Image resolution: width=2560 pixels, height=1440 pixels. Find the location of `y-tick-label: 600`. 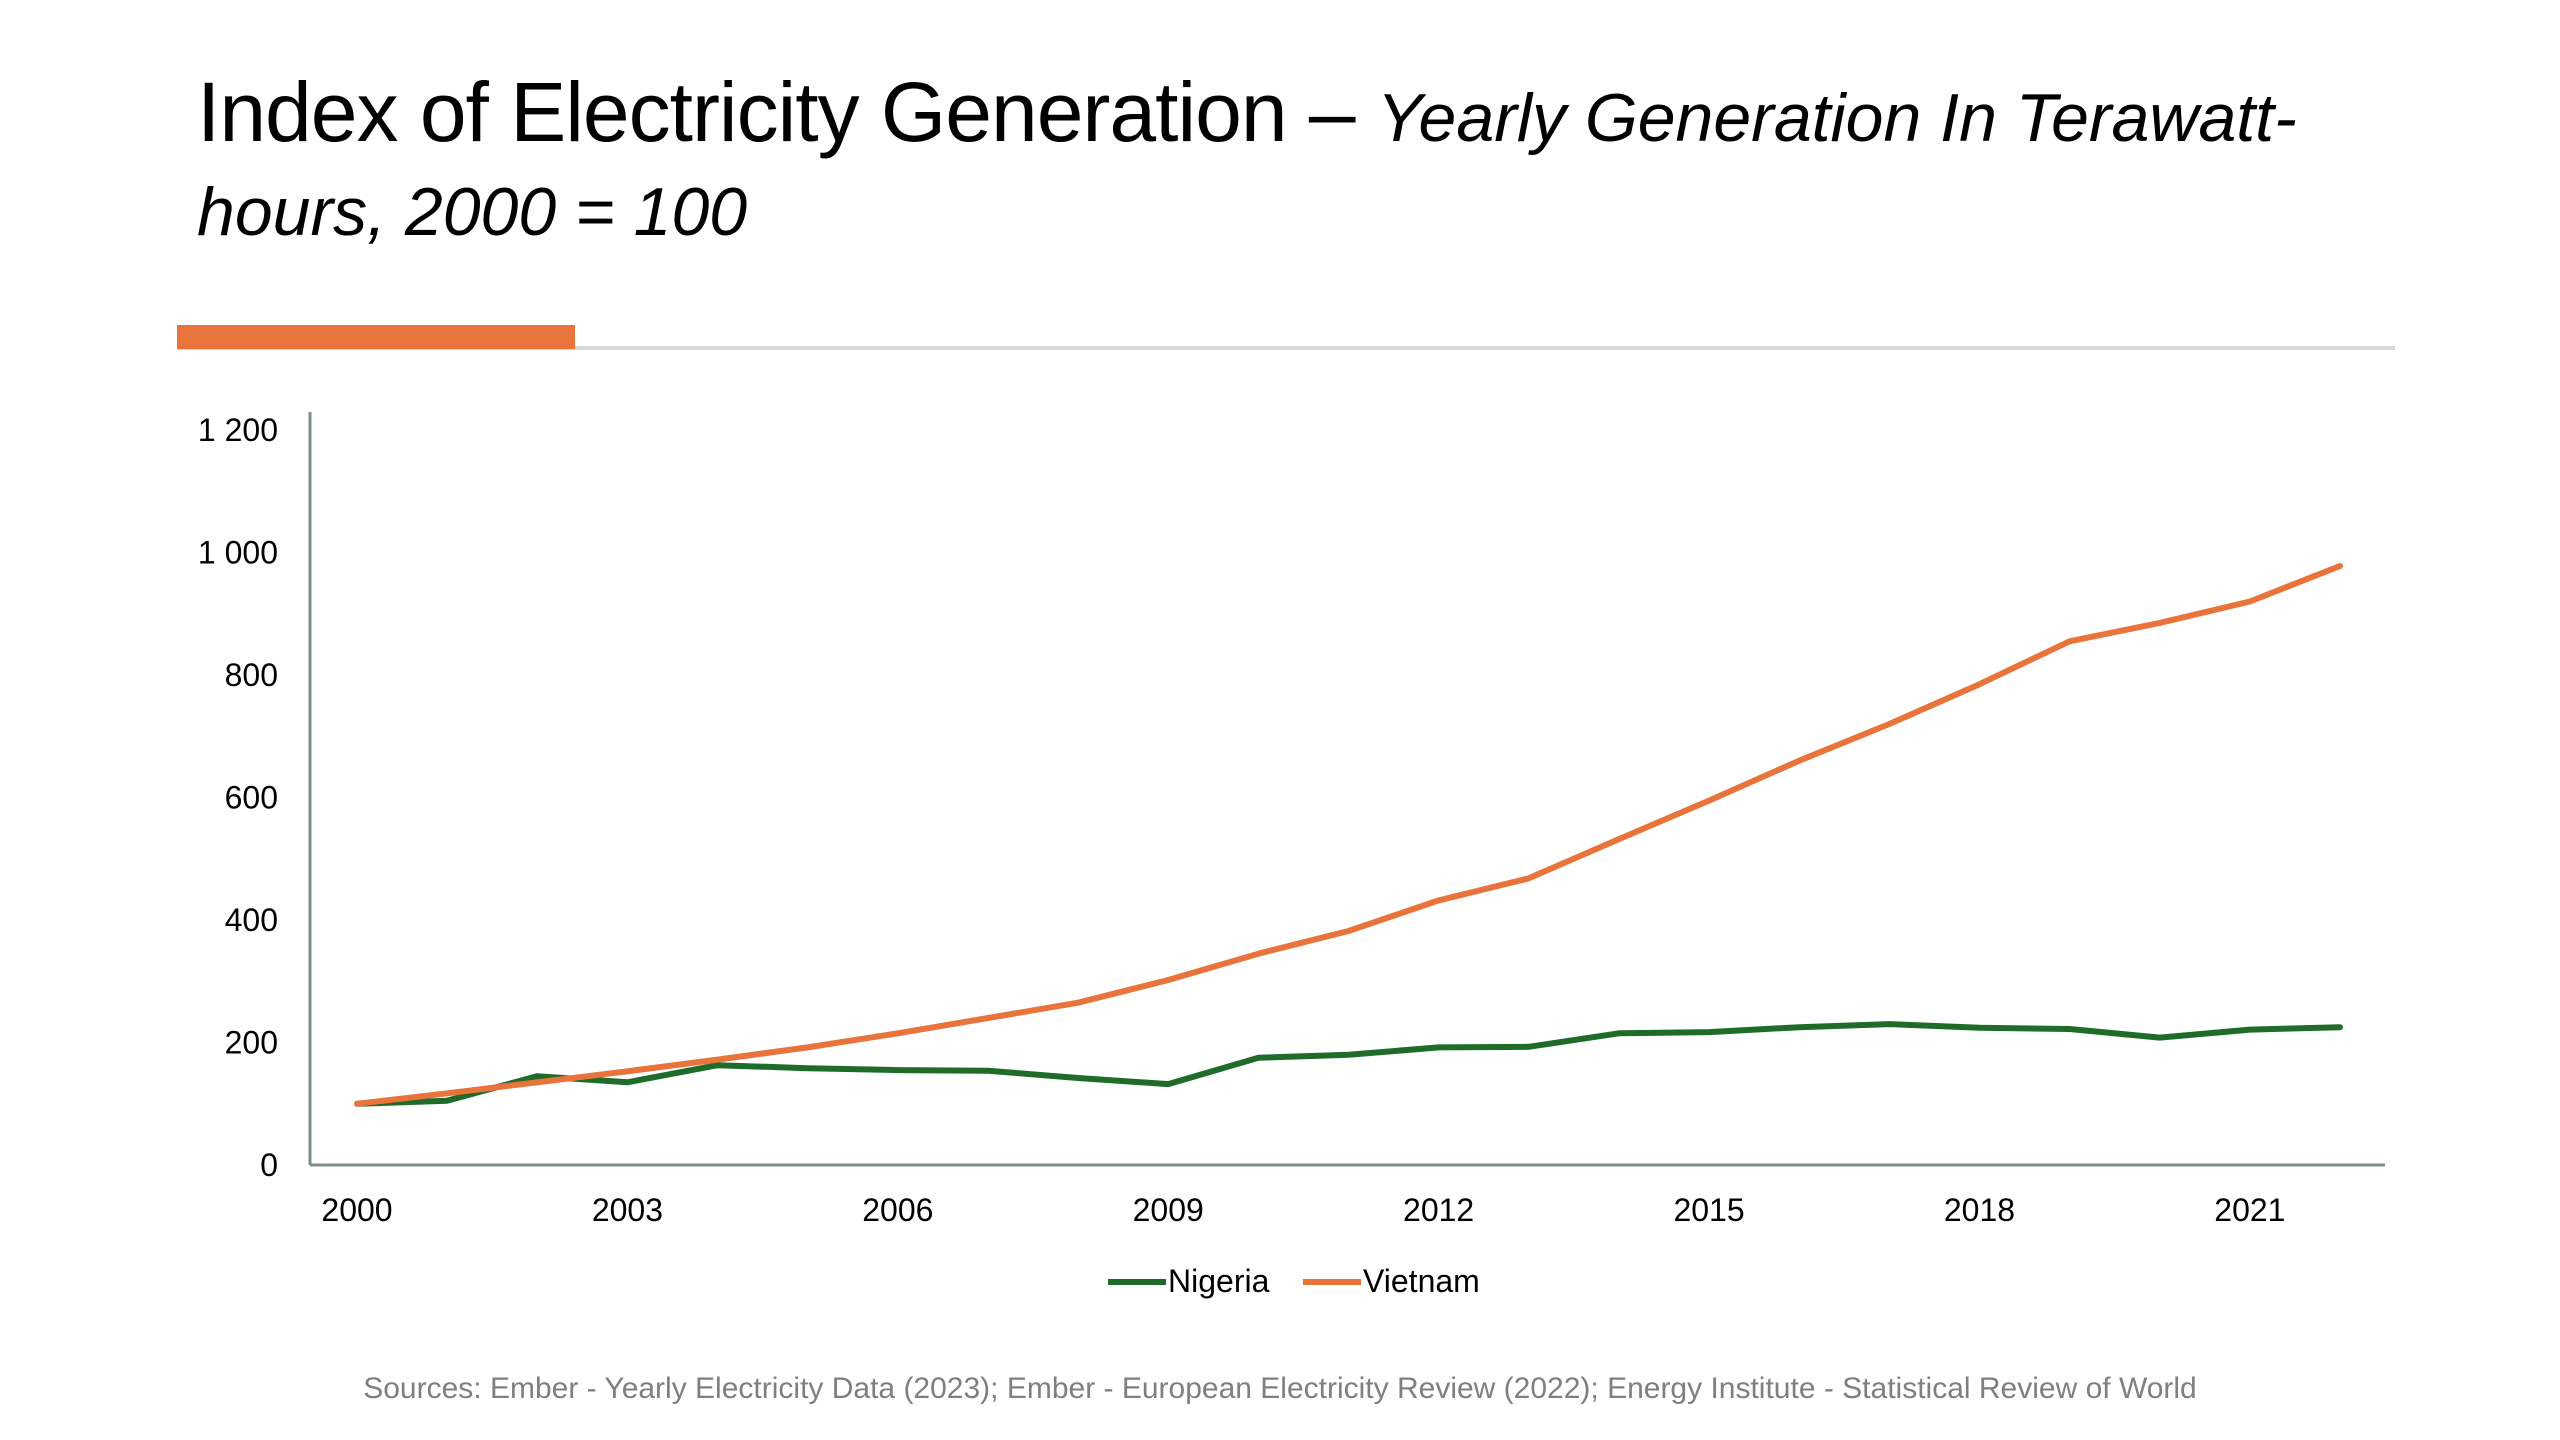

y-tick-label: 600 is located at coordinates (251, 798).